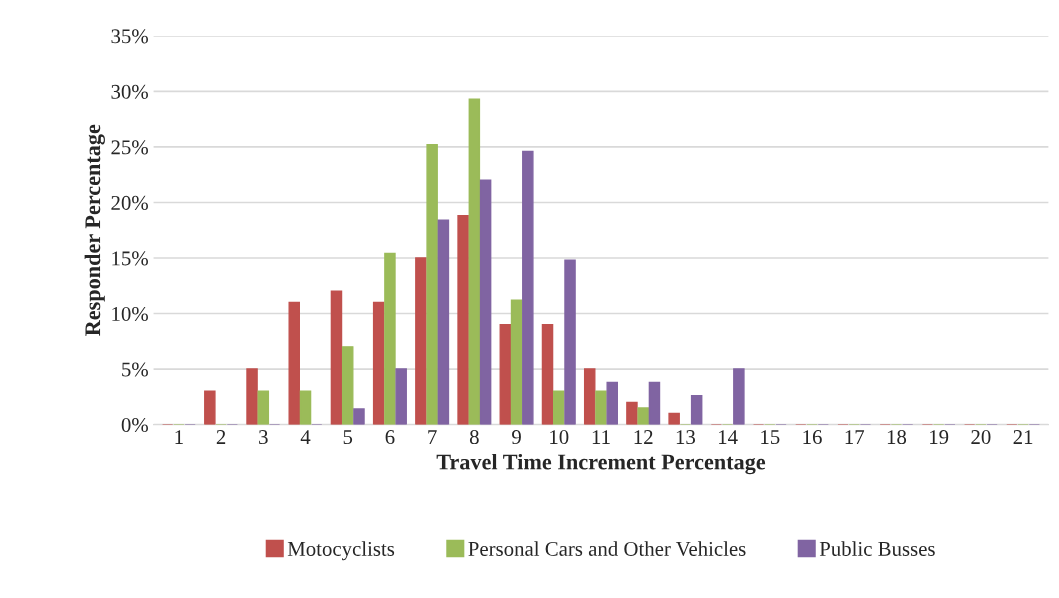 This screenshot has width=1059, height=598. Describe the element at coordinates (390, 437) in the screenshot. I see `x-tick-label: 6` at that location.